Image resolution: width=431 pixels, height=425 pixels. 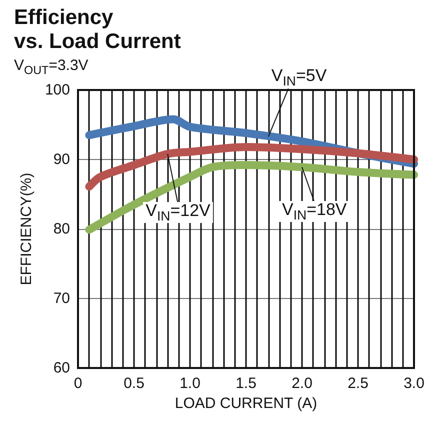 What do you see at coordinates (61, 298) in the screenshot?
I see `y-tick-label: 70` at bounding box center [61, 298].